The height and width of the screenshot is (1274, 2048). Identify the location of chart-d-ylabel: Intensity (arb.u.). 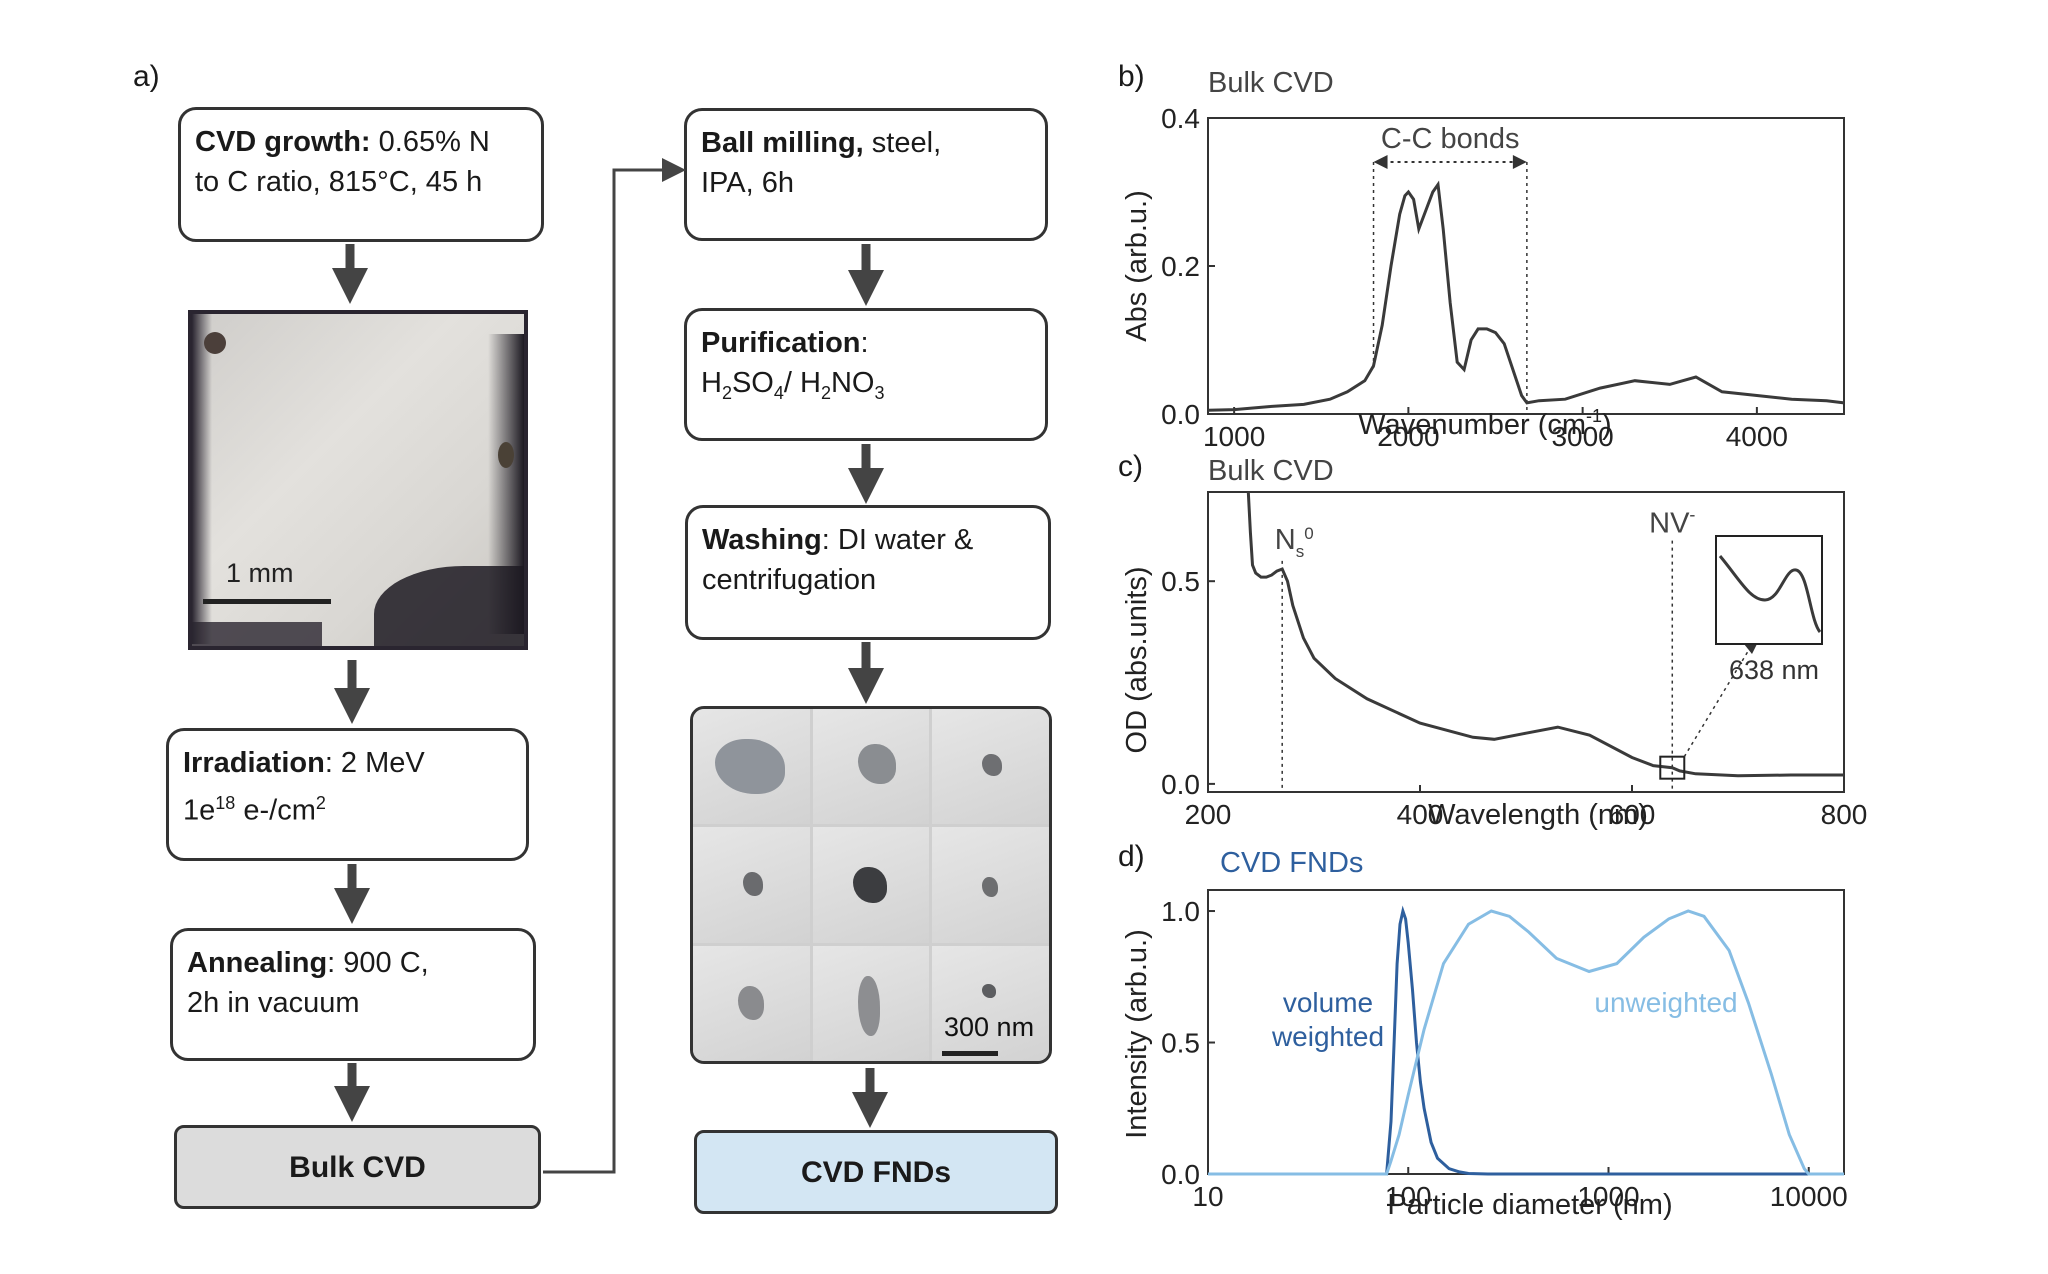
(1137, 1034).